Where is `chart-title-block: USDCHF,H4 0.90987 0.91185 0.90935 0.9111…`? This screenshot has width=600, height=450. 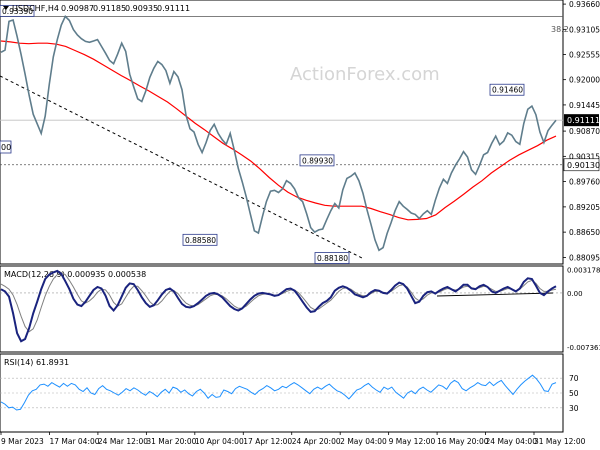
chart-title-block: USDCHF,H4 0.90987 0.91185 0.90935 0.9111… is located at coordinates (96, 8).